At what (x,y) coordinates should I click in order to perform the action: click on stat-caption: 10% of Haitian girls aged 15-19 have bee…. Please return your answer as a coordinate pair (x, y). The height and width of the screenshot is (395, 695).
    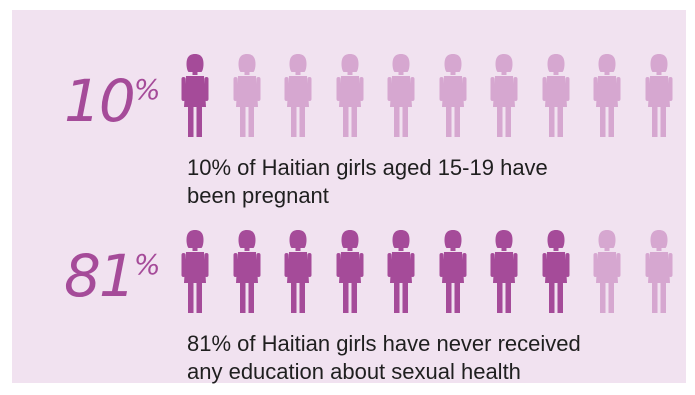
    Looking at the image, I should click on (432, 182).